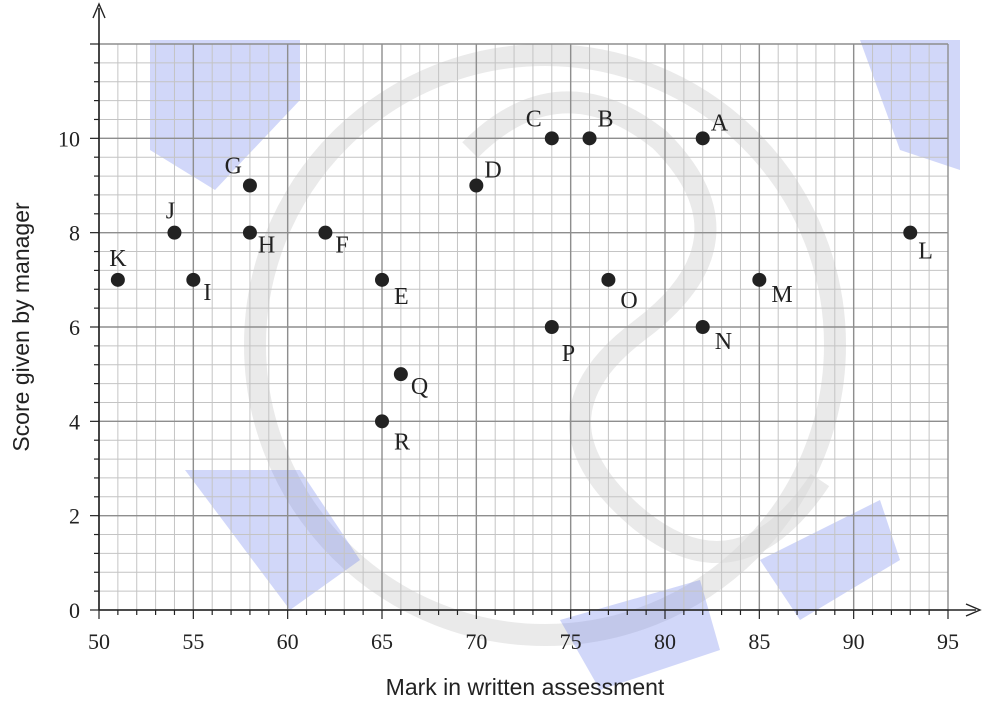 Image resolution: width=984 pixels, height=702 pixels. What do you see at coordinates (551, 327) in the screenshot?
I see `data-point-p` at bounding box center [551, 327].